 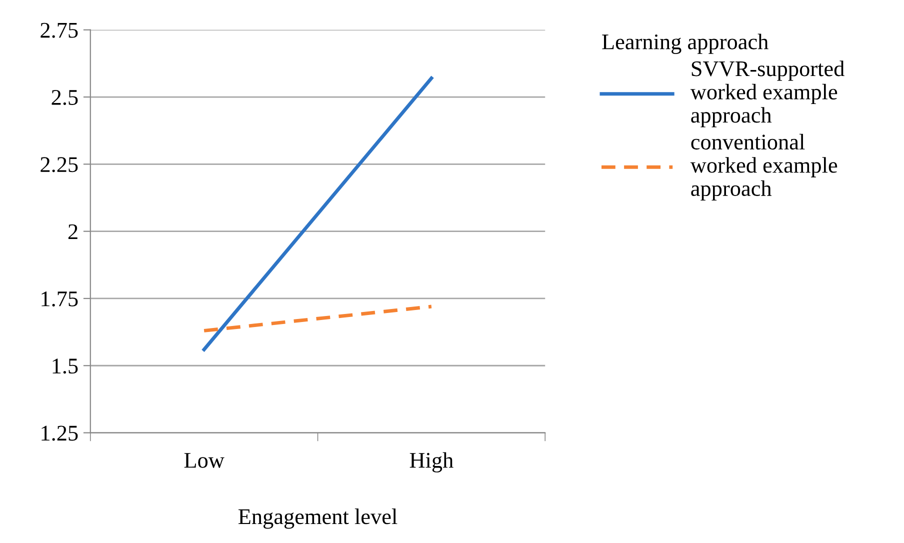 What do you see at coordinates (65, 98) in the screenshot?
I see `y-tick-label: 2.5` at bounding box center [65, 98].